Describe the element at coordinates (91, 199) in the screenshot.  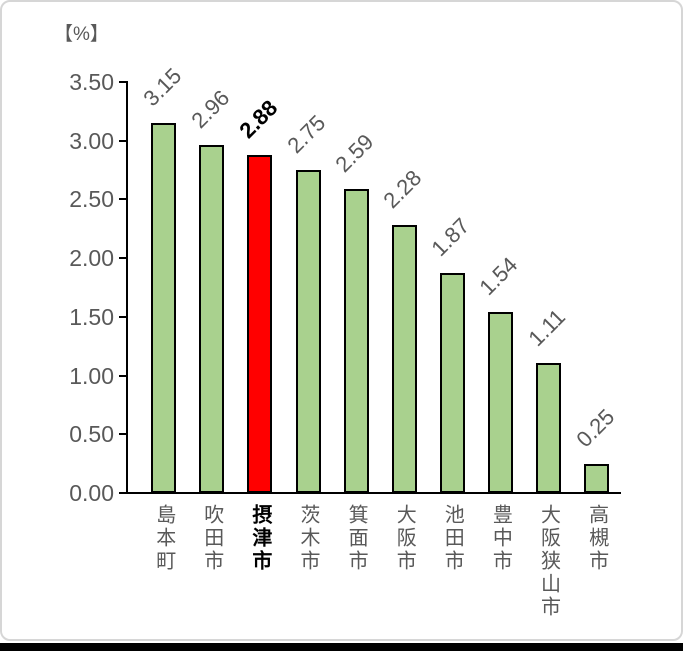
I see `y-axis-tick-label: 2.50` at that location.